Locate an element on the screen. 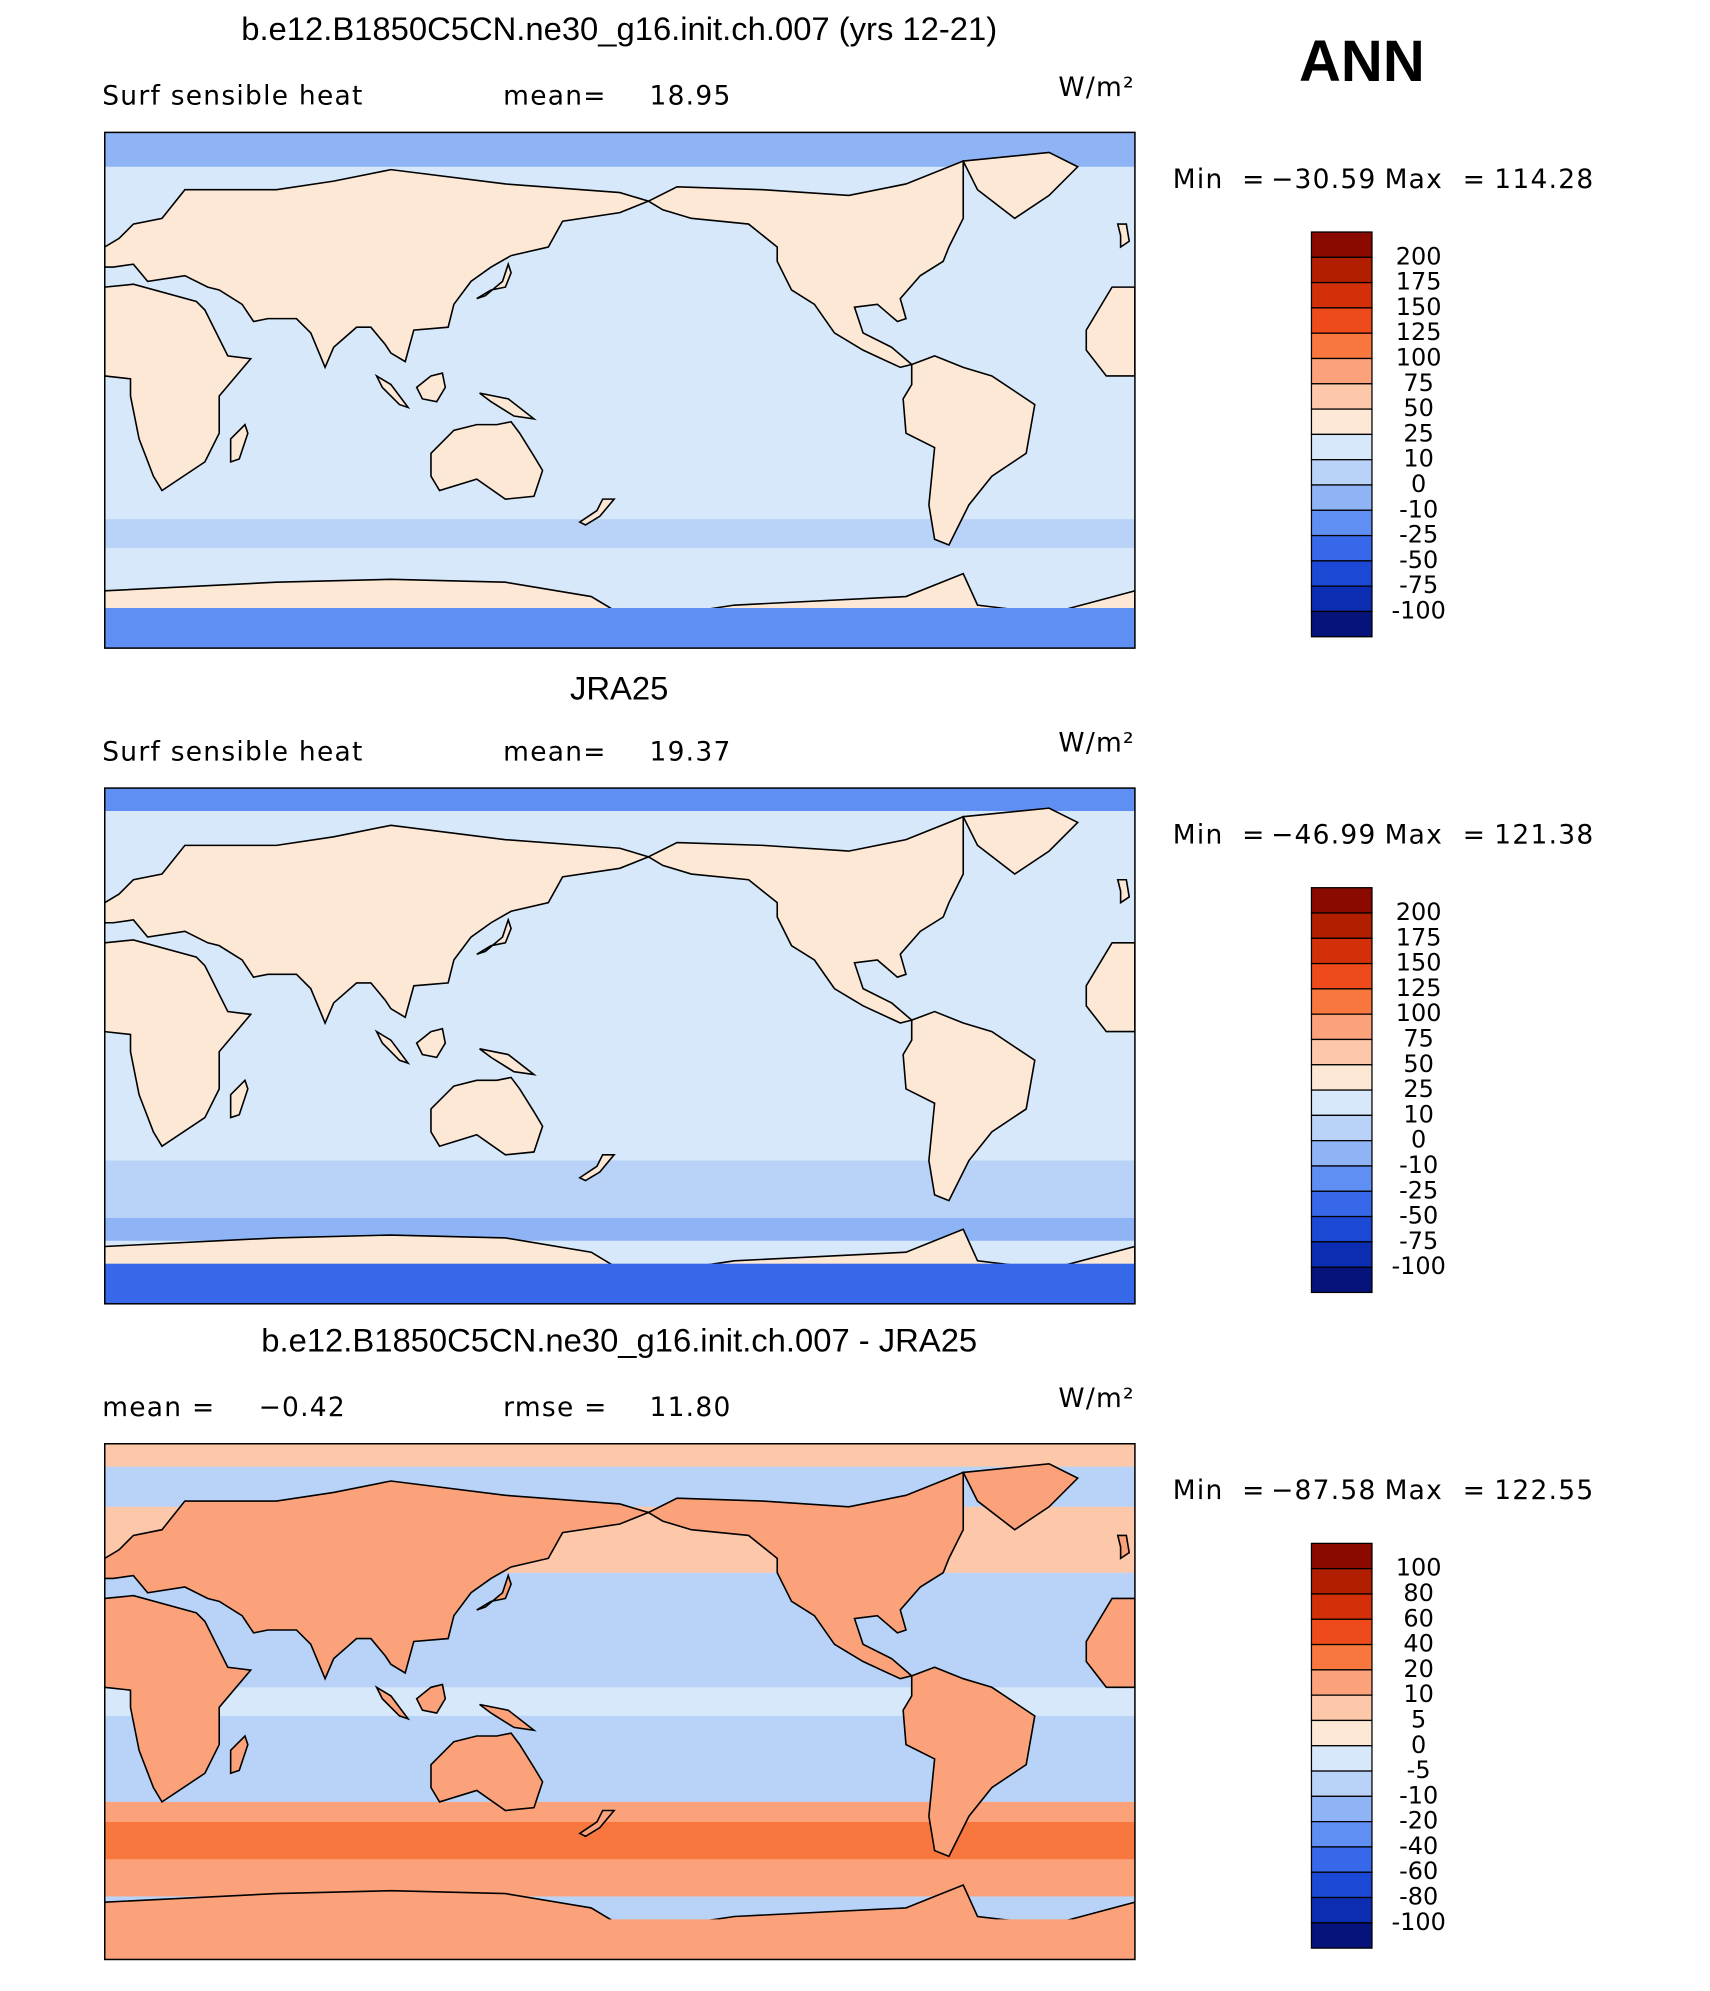  colorbar-label: -40 is located at coordinates (1418, 1846).